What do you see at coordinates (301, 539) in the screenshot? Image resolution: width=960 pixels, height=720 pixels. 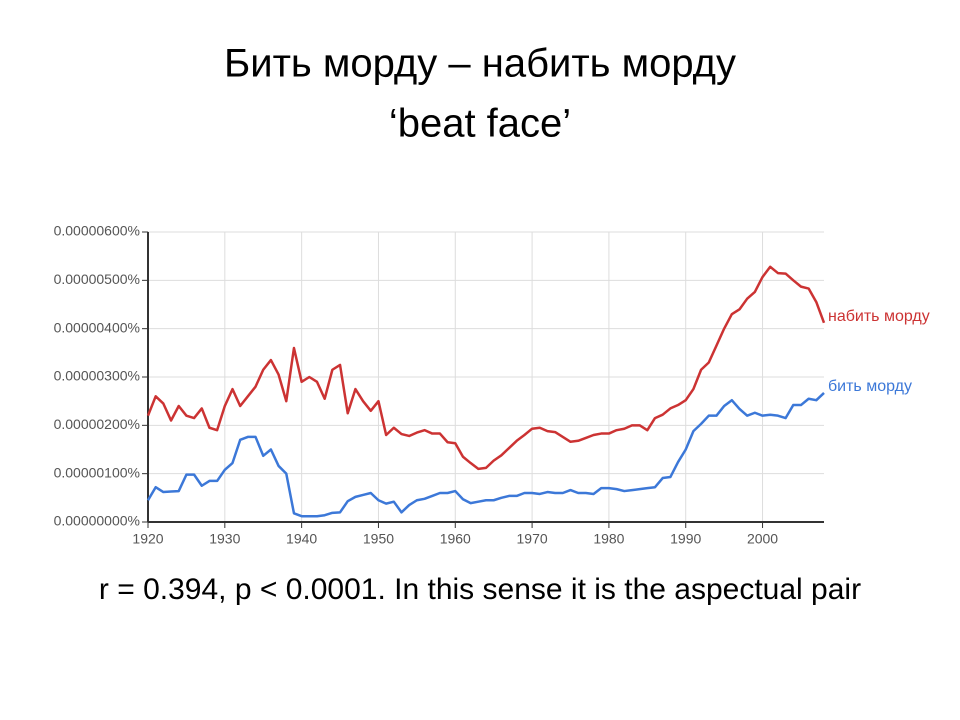 I see `x-tick-label: 1940` at bounding box center [301, 539].